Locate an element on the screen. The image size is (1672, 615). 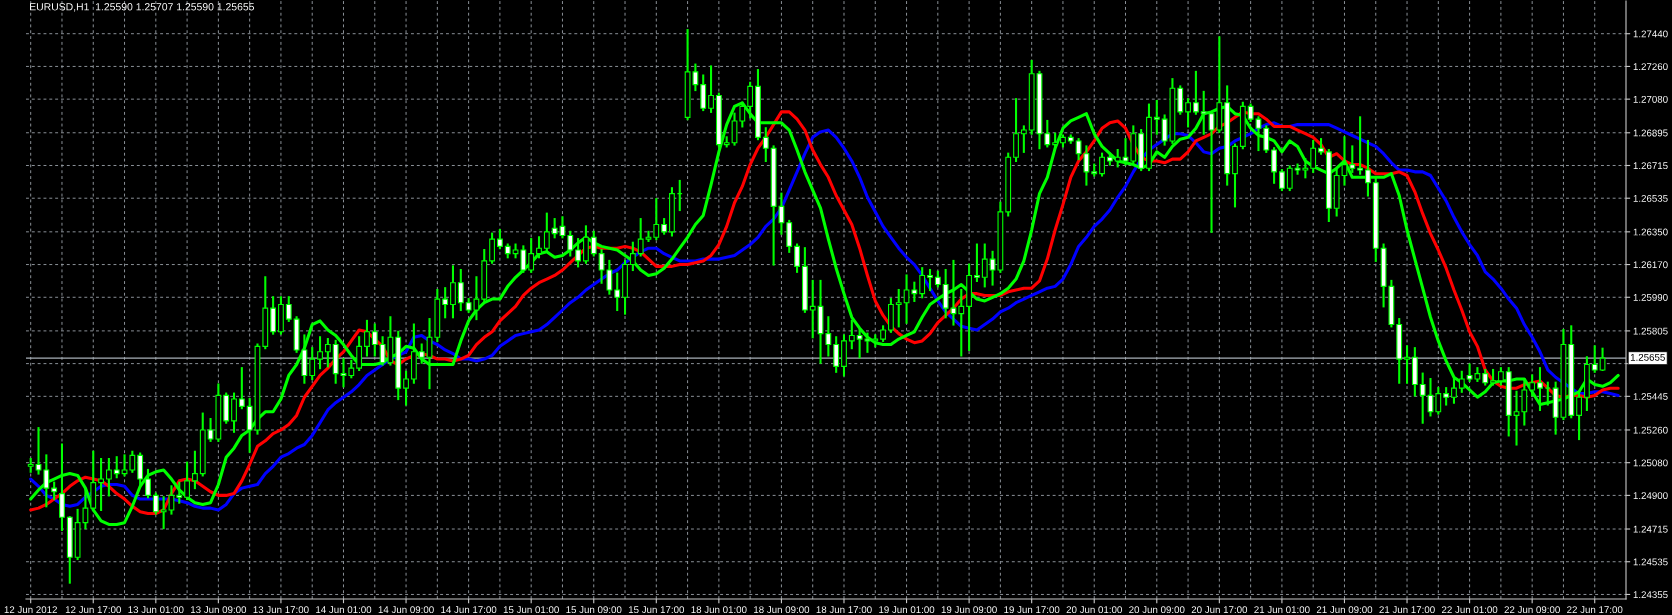
chart-title: EURUSD,H1 1.25590 1.25707 1.25590 1.25655 is located at coordinates (142, 7).